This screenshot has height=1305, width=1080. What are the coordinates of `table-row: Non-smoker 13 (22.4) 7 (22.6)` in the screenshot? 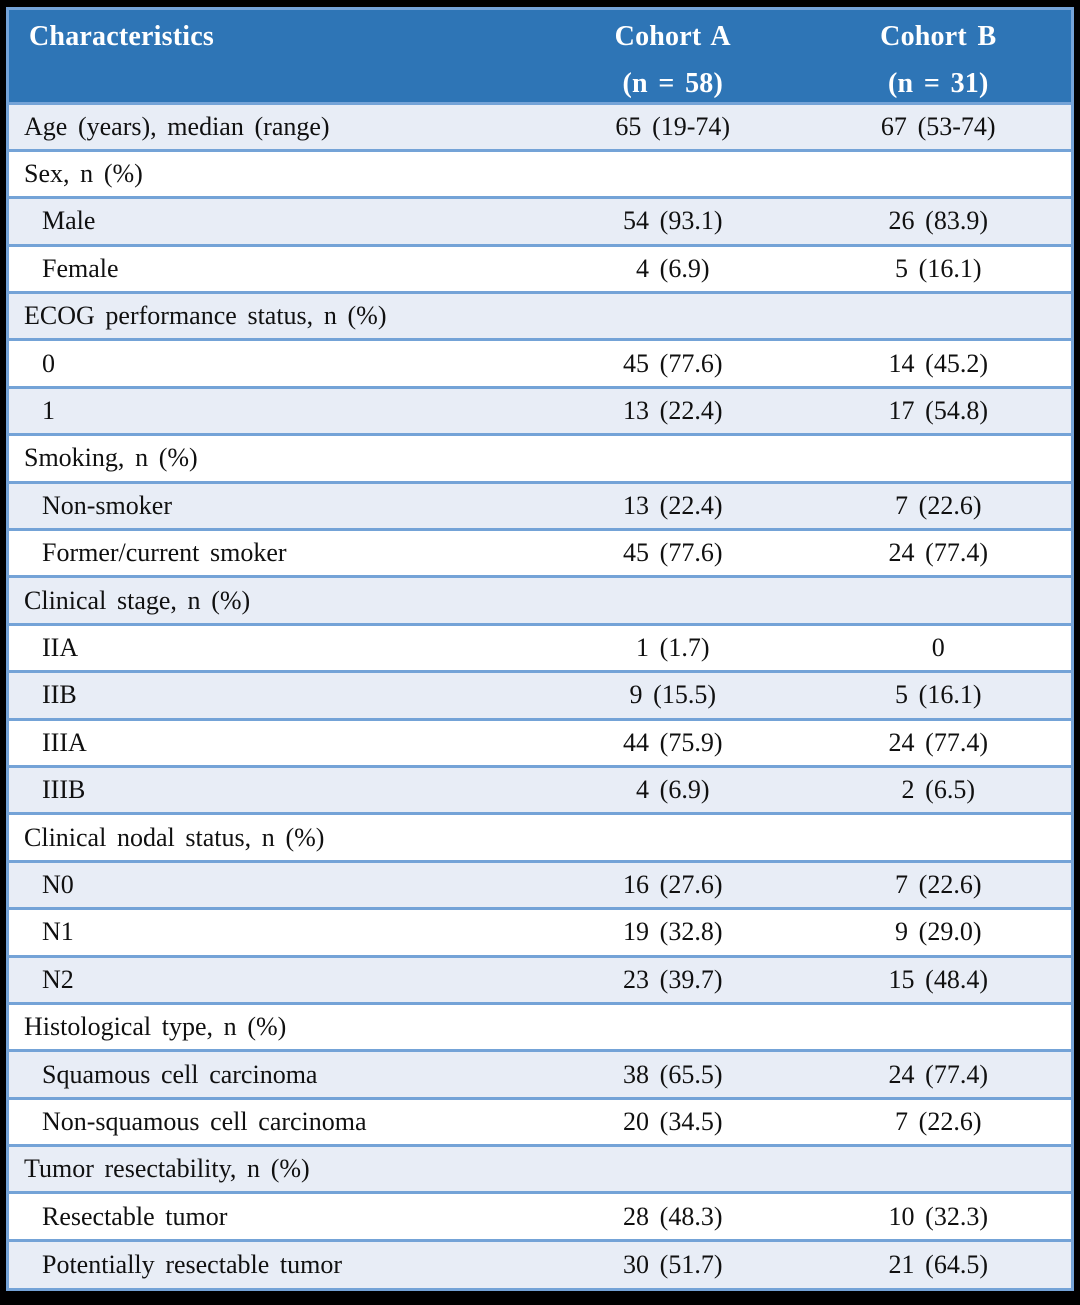 It's located at (540, 505).